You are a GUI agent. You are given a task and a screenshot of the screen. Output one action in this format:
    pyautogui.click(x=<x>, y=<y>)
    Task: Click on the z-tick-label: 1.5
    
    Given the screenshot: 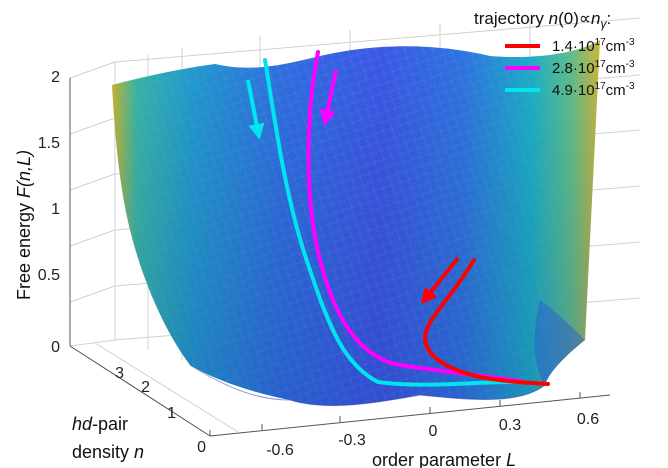 What is the action you would take?
    pyautogui.click(x=49, y=143)
    